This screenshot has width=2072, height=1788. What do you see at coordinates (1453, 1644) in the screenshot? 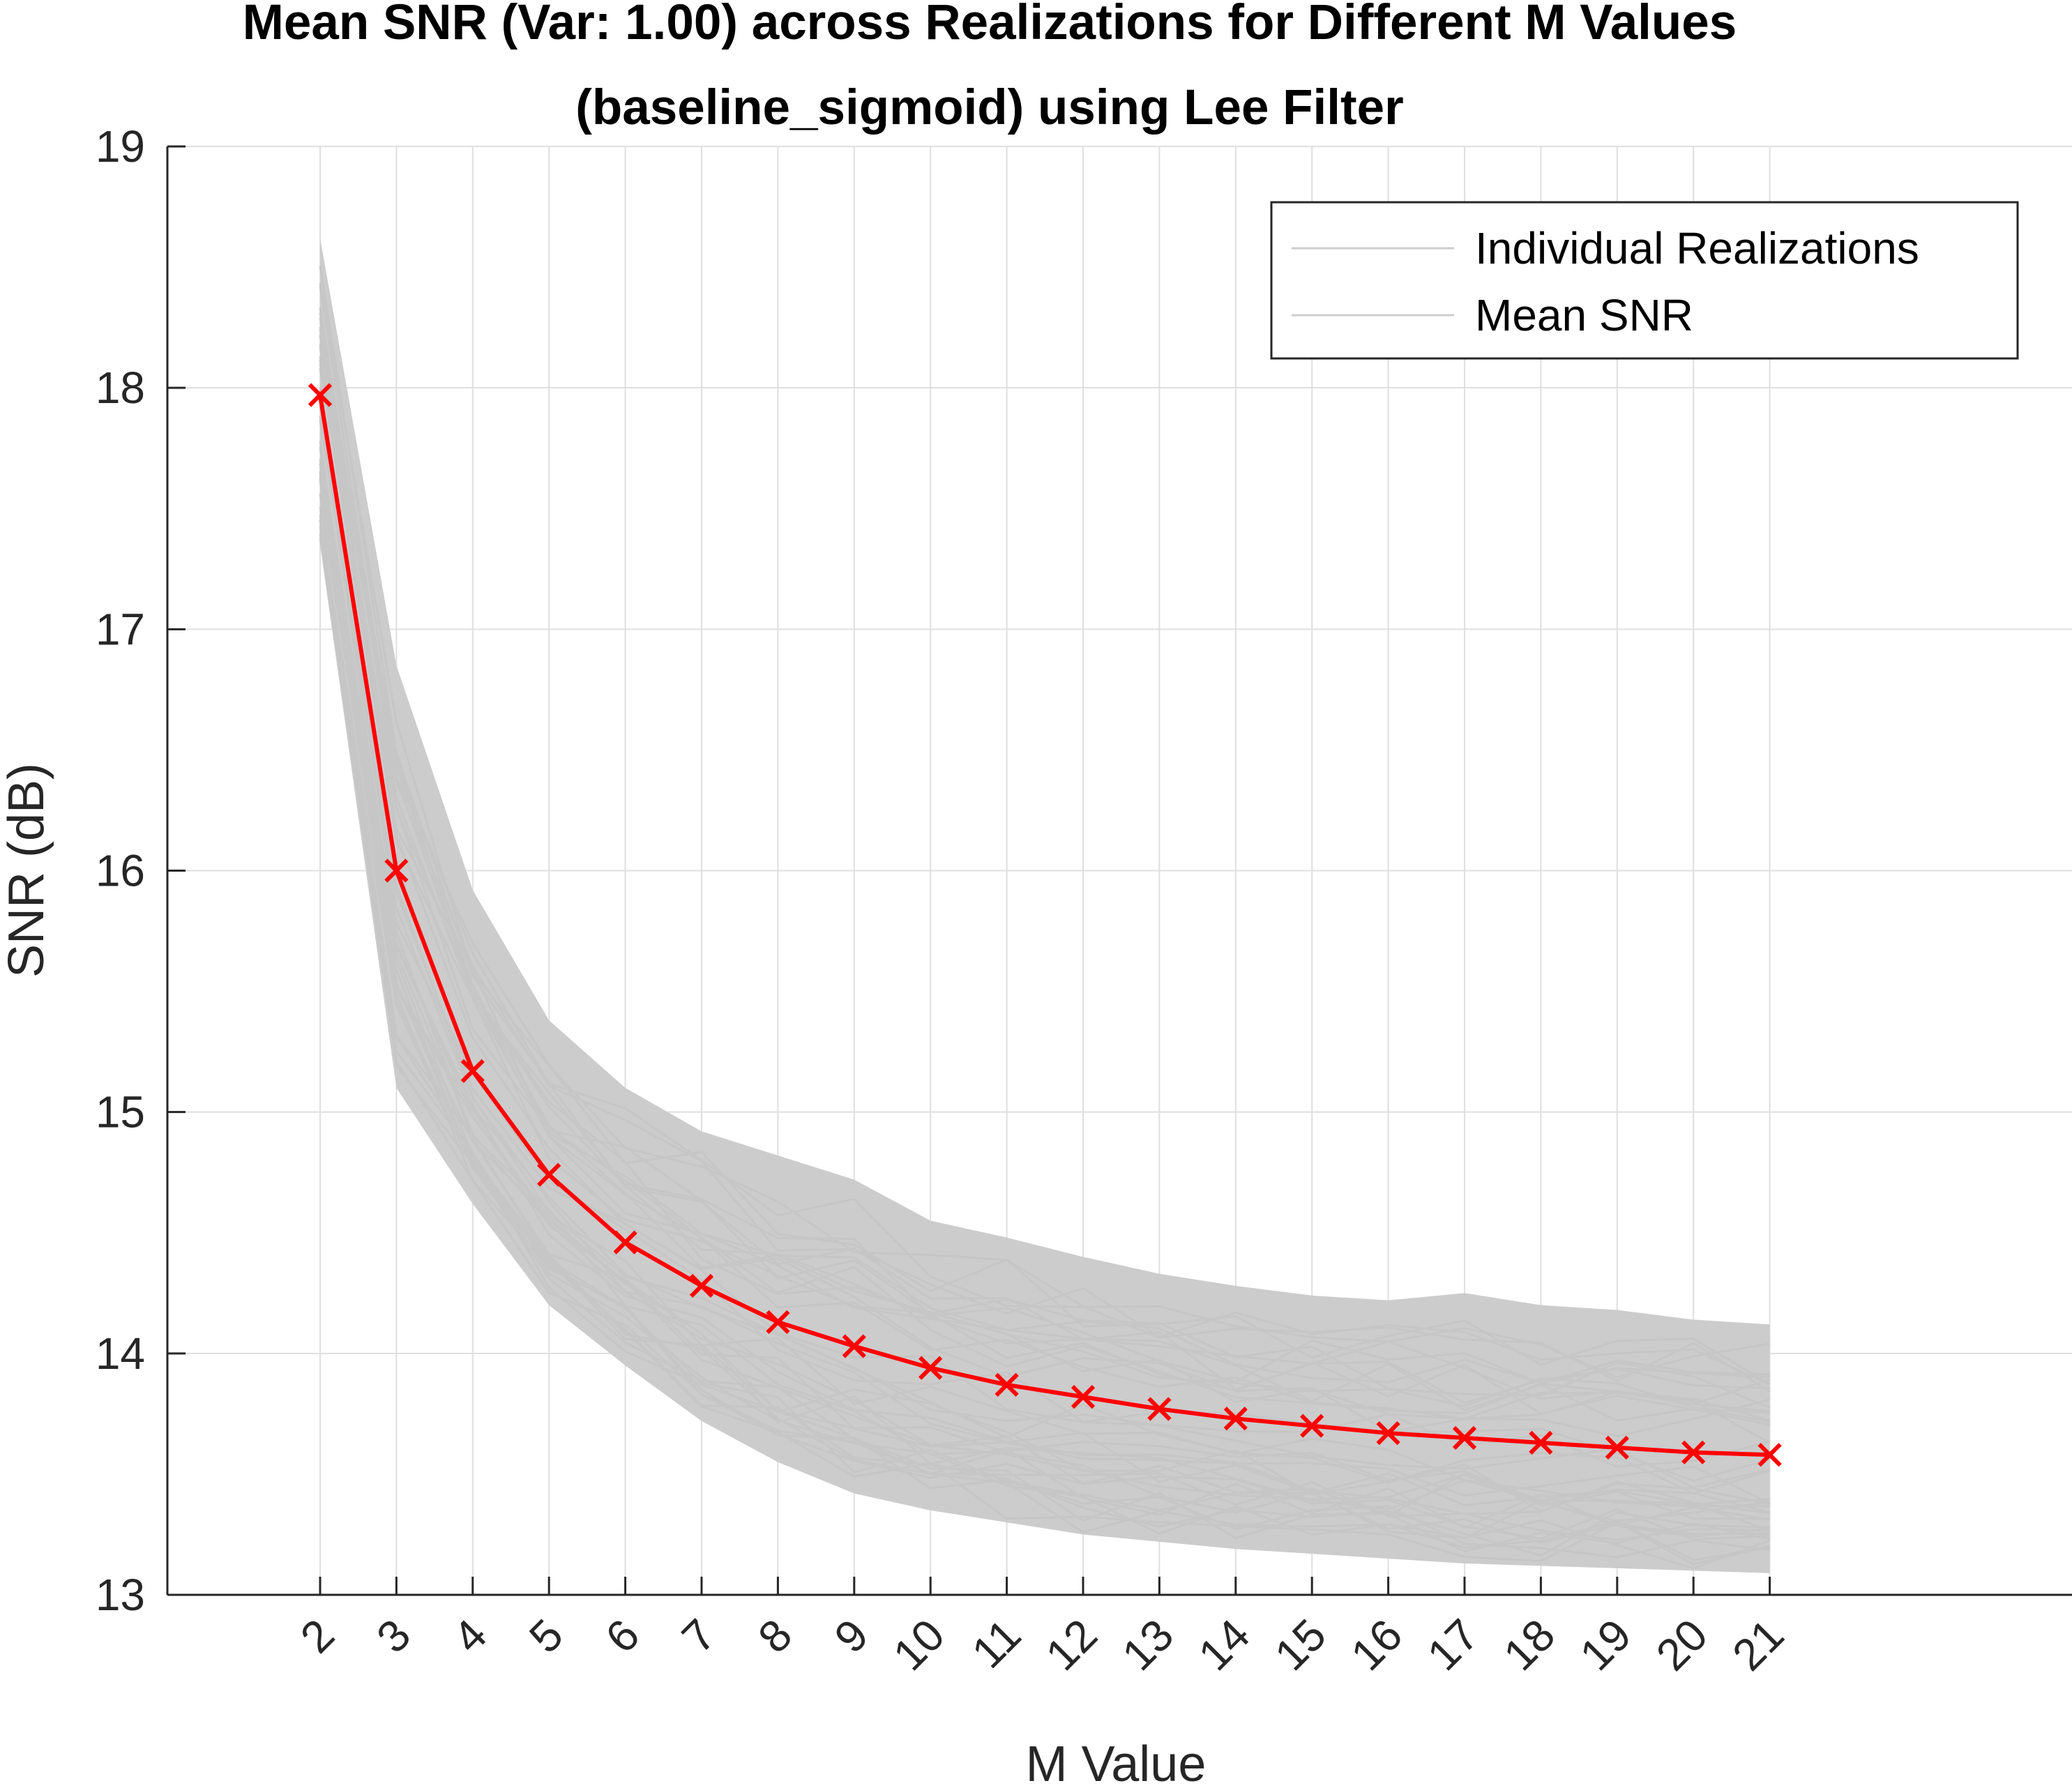
I see `x-tick-label: 17` at bounding box center [1453, 1644].